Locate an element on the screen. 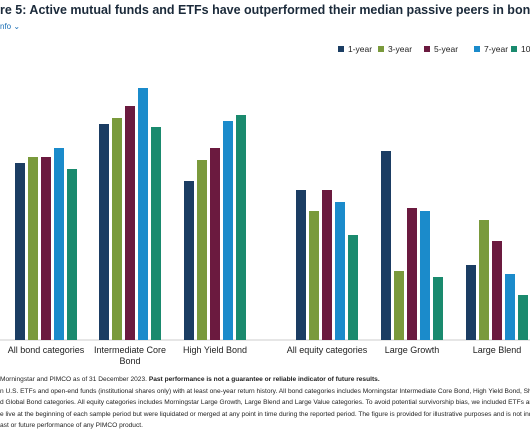  legend-item: 10- is located at coordinates (520, 49).